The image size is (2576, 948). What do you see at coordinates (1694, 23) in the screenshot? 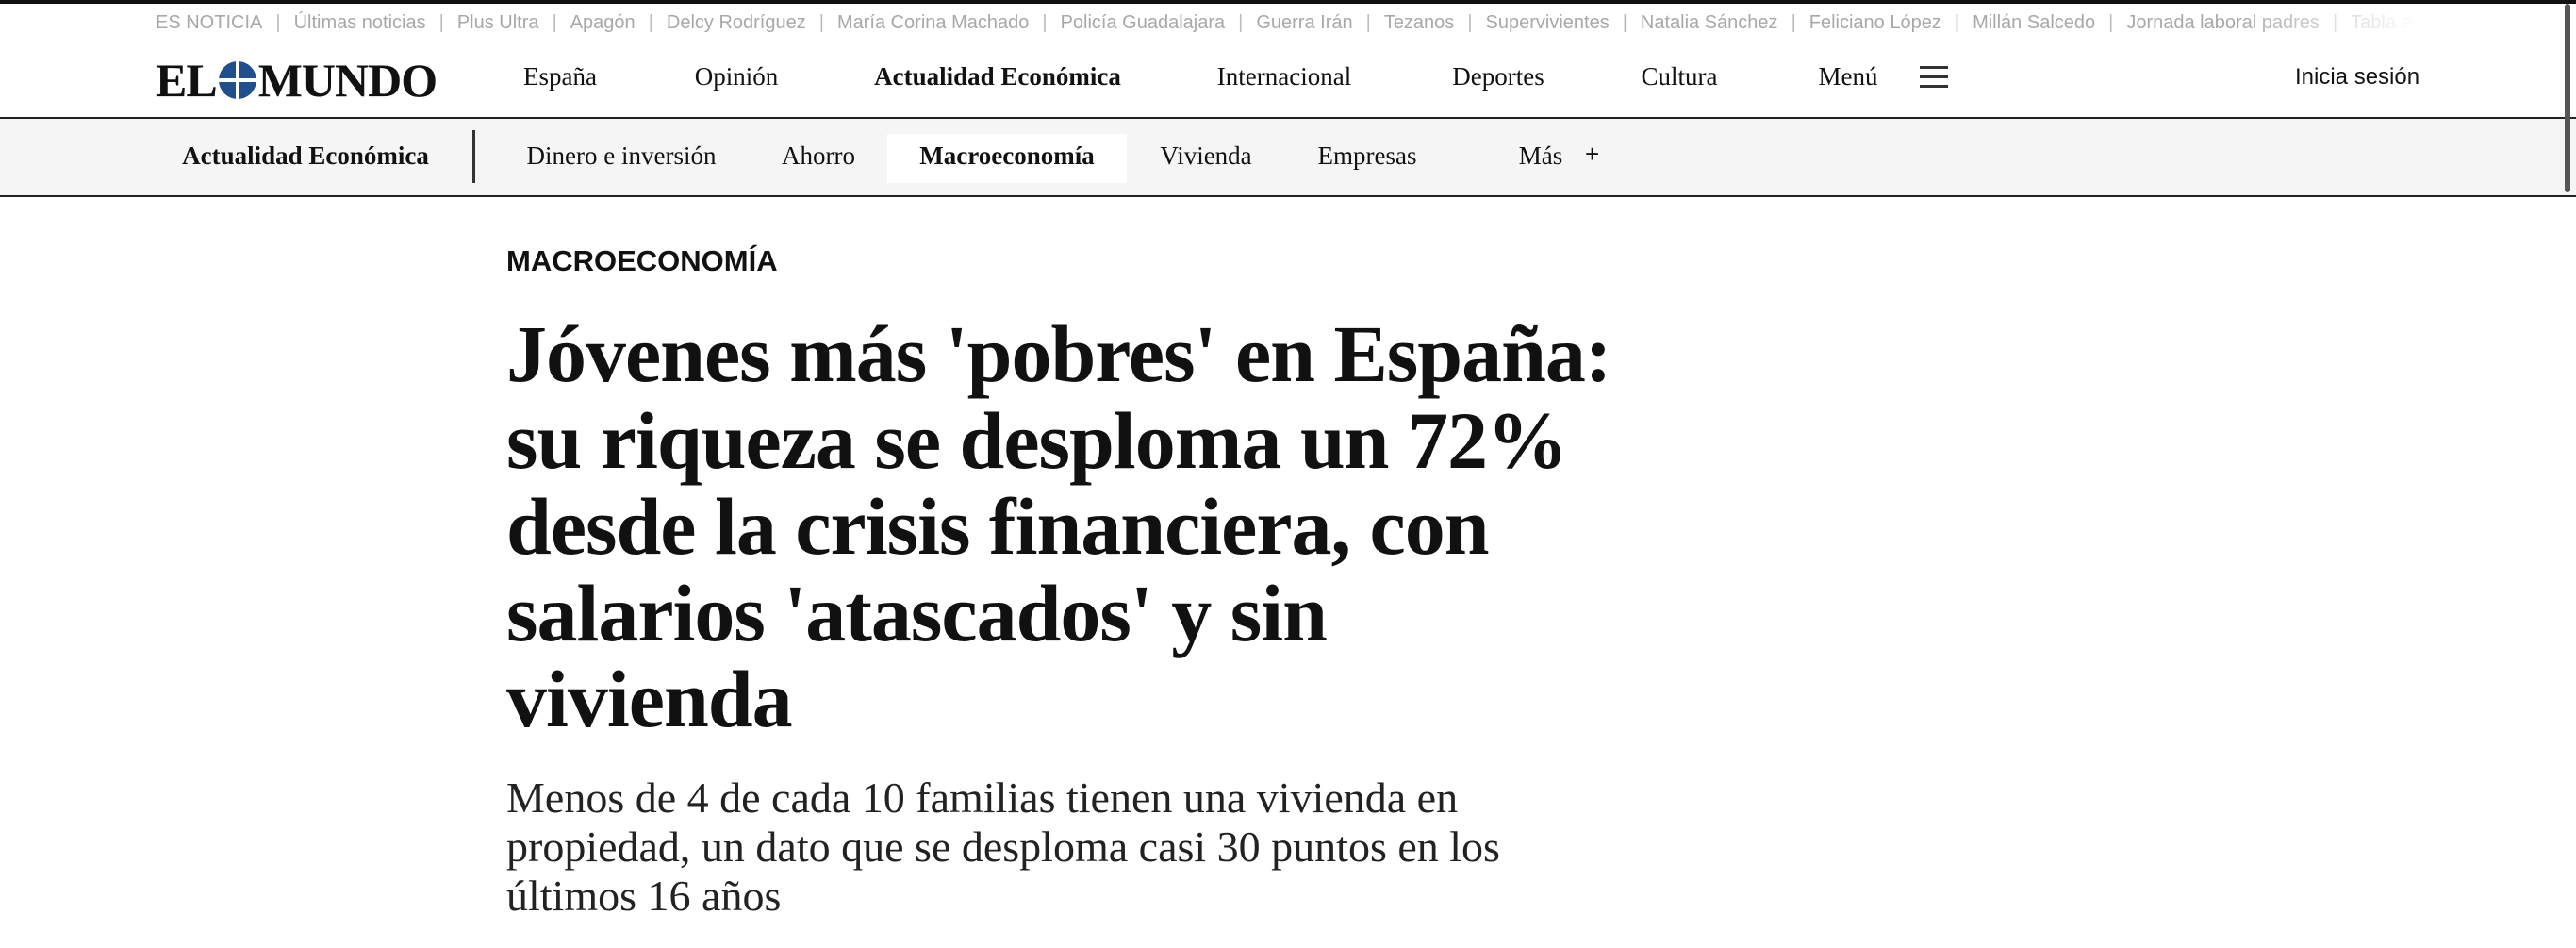
I see `trending-link: Natalia Sánchez` at bounding box center [1694, 23].